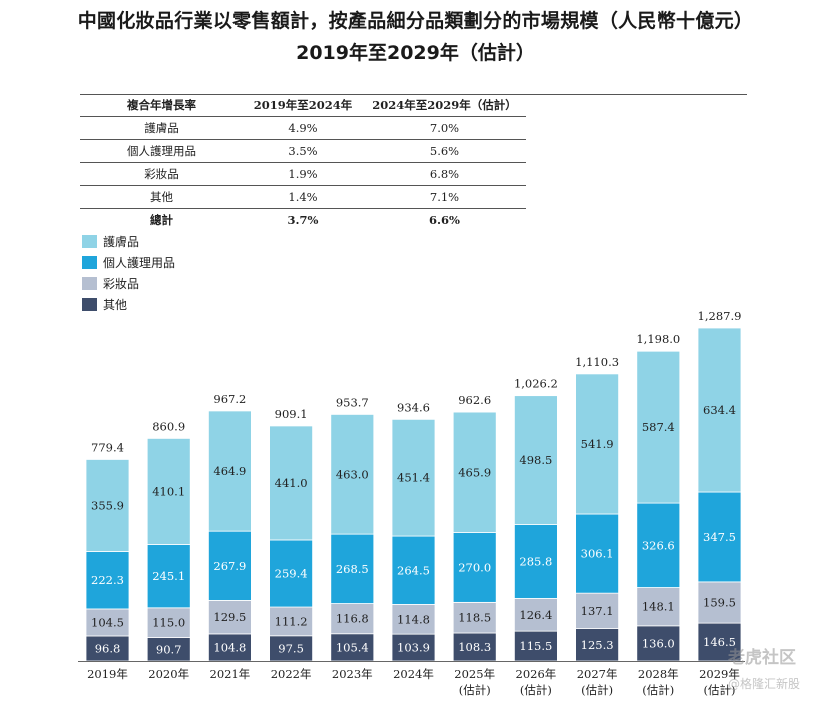 Image resolution: width=831 pixels, height=701 pixels. Describe the element at coordinates (474, 567) in the screenshot. I see `bar-value-label: 270.0` at that location.